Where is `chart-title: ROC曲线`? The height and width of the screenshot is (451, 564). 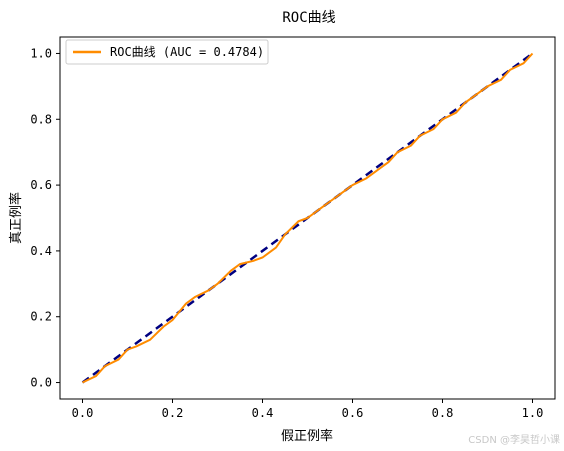
chart-title: ROC曲线 is located at coordinates (308, 18).